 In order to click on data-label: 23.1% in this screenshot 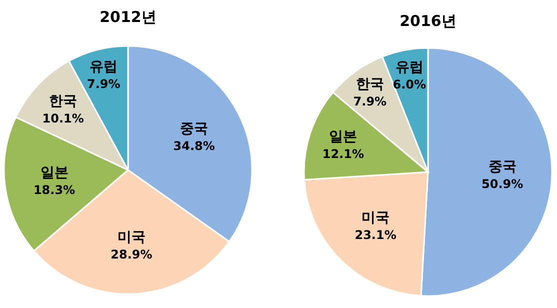, I will do `click(375, 235)`.